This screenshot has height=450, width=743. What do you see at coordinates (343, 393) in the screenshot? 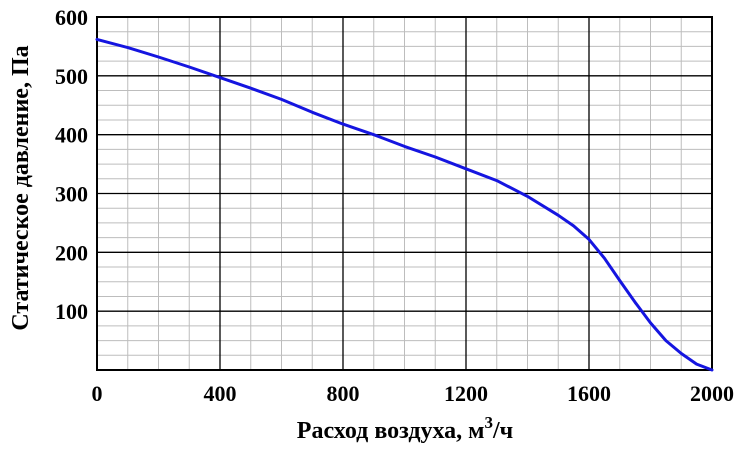
I see `x-tick-label: 800` at bounding box center [343, 393].